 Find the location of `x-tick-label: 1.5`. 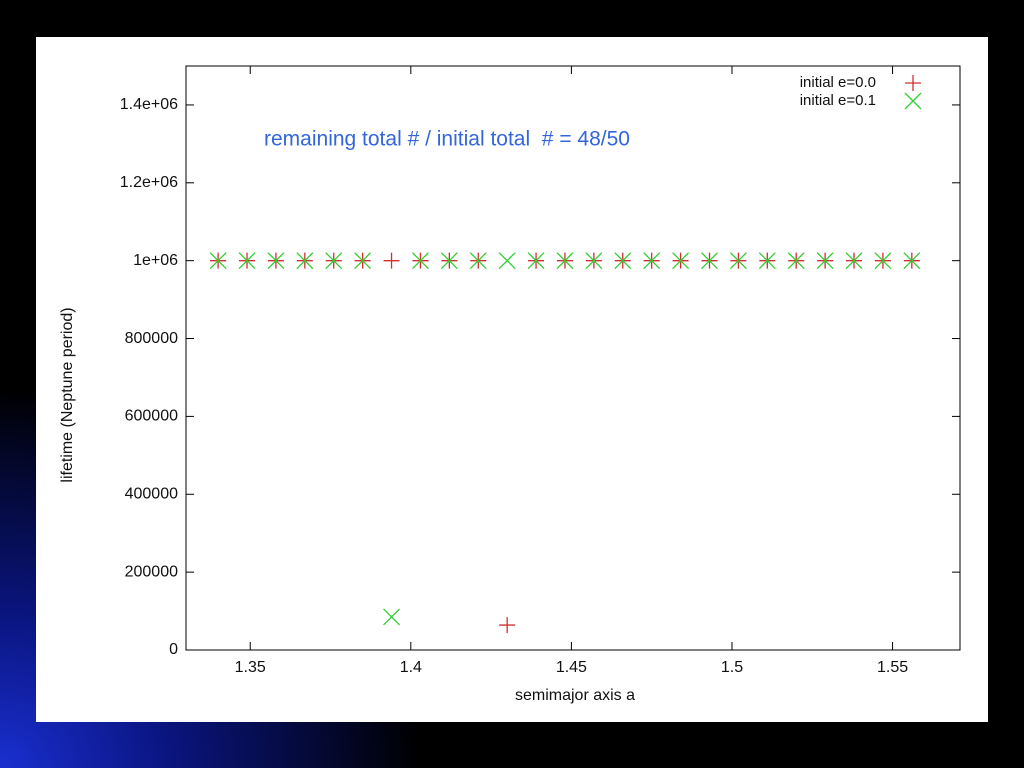

x-tick-label: 1.5 is located at coordinates (732, 667).